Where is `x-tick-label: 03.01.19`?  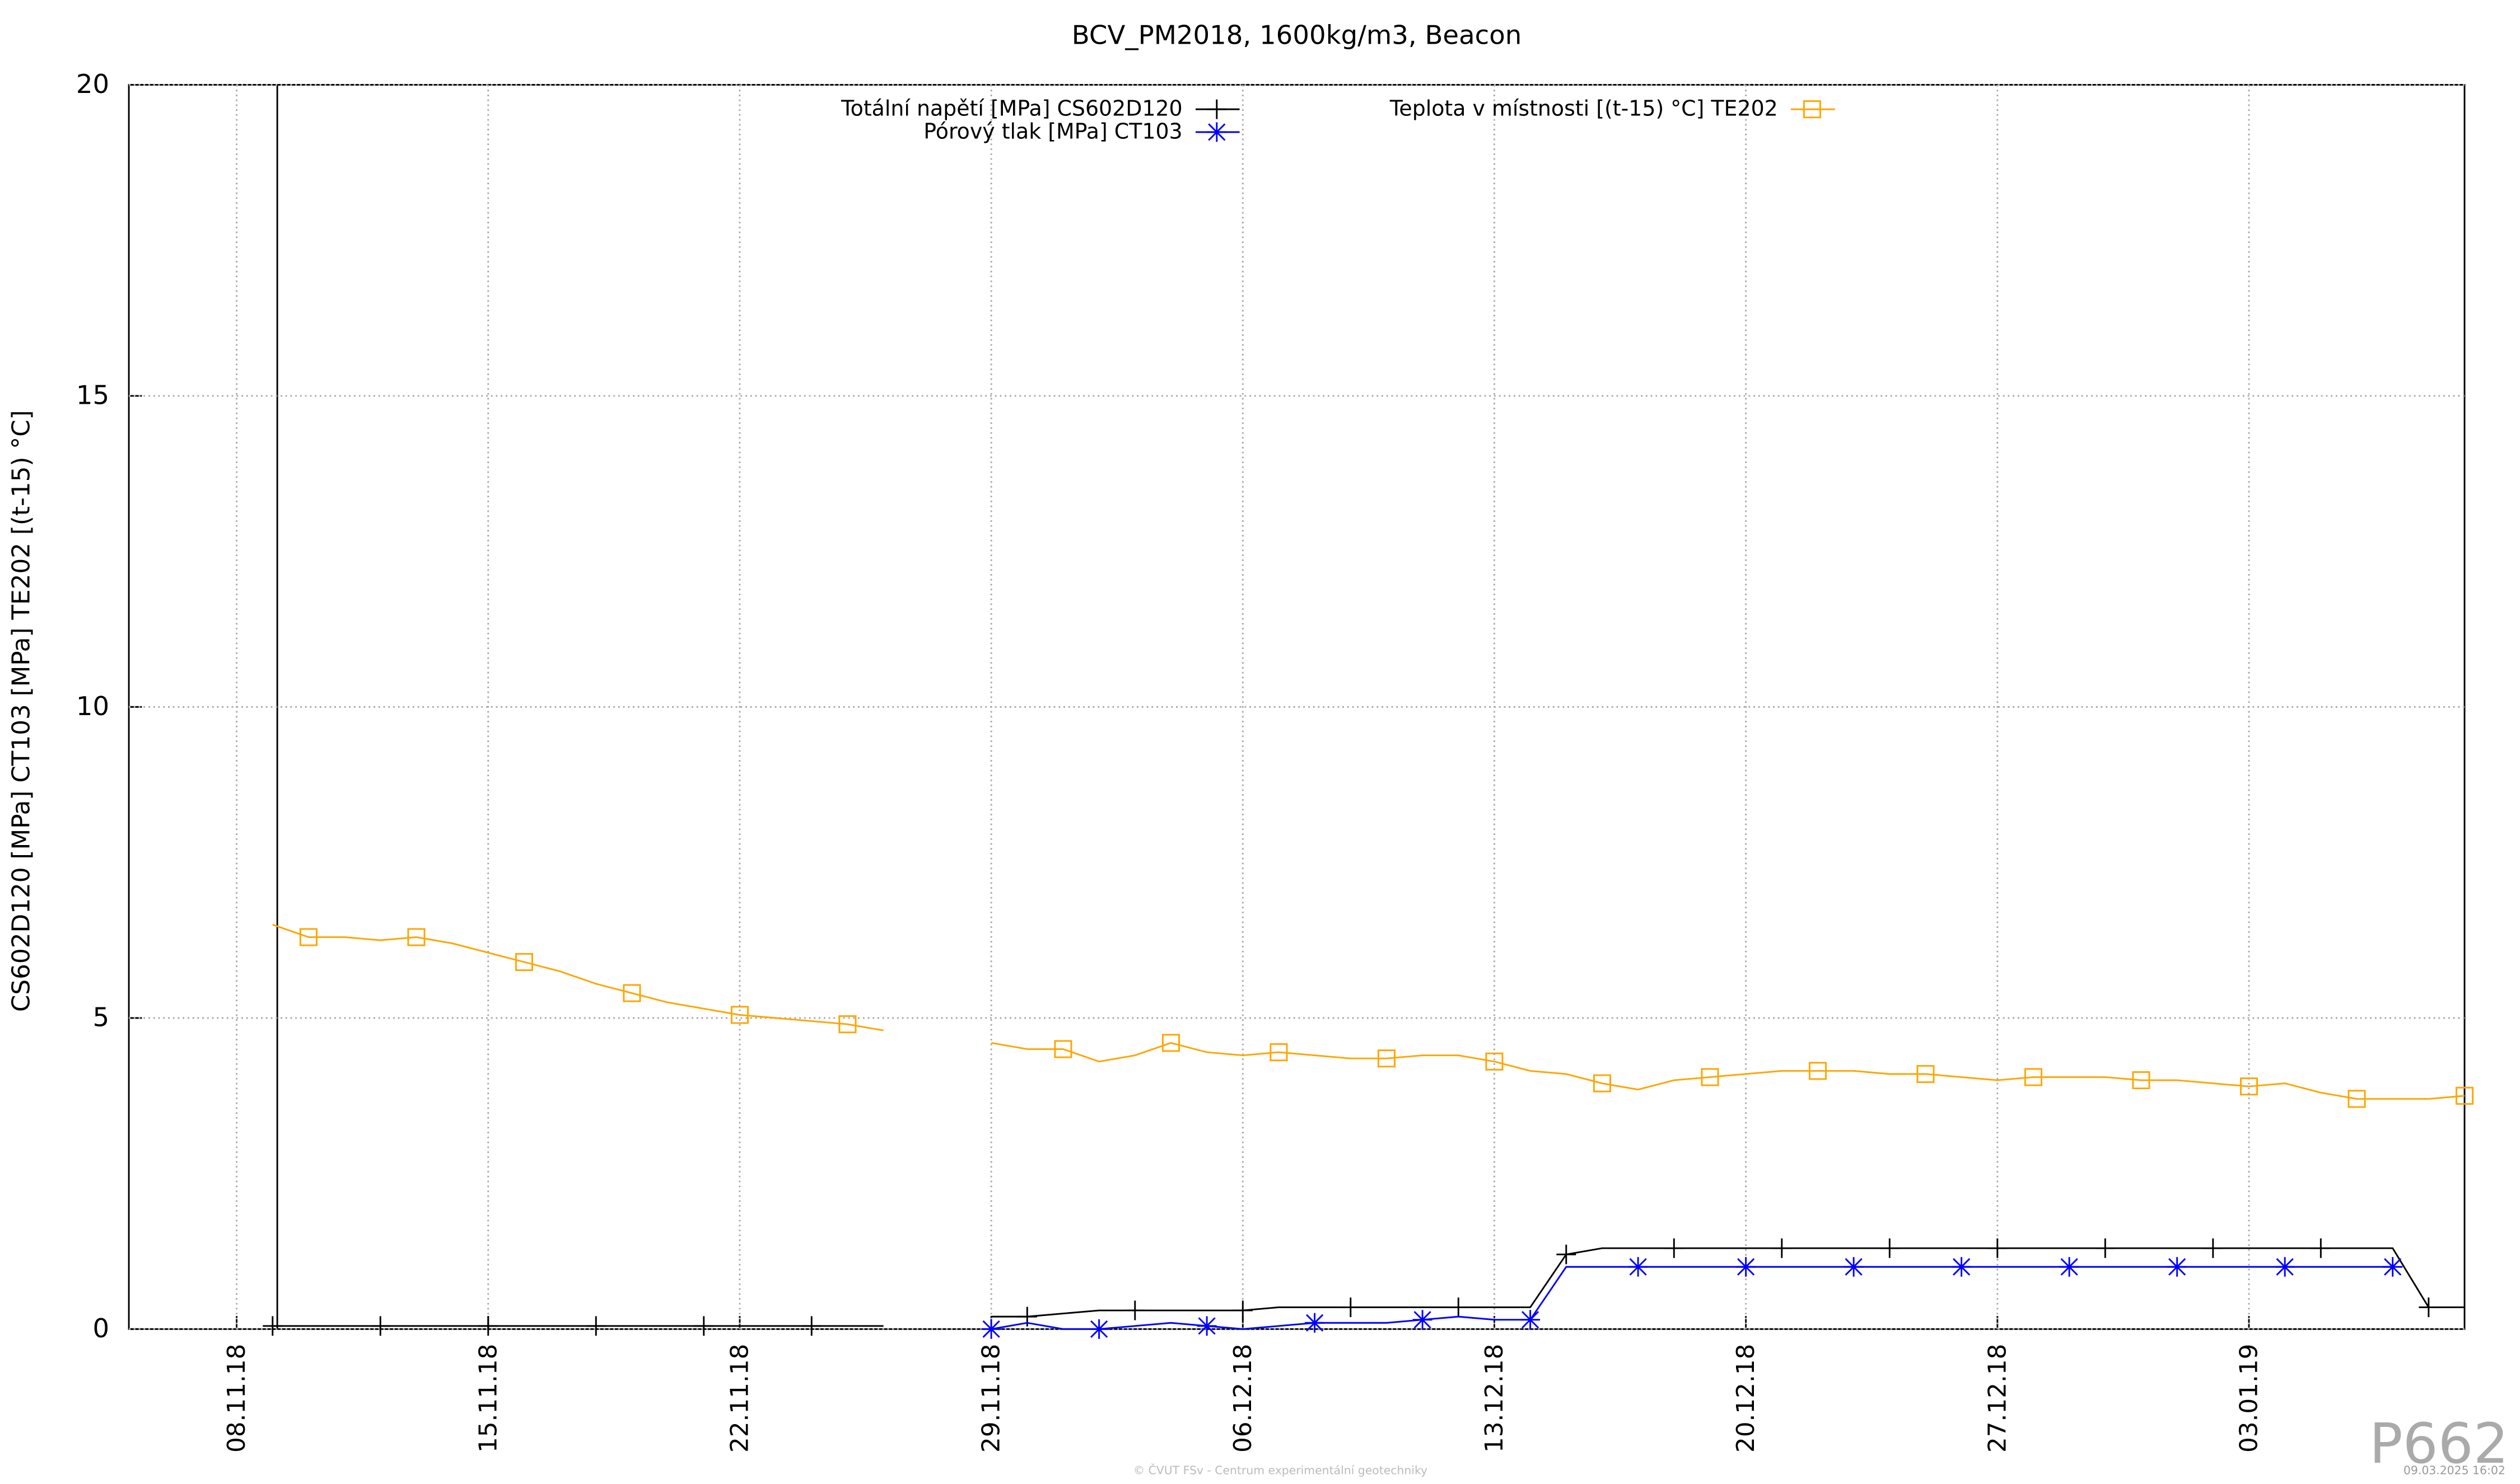 x-tick-label: 03.01.19 is located at coordinates (2250, 1399).